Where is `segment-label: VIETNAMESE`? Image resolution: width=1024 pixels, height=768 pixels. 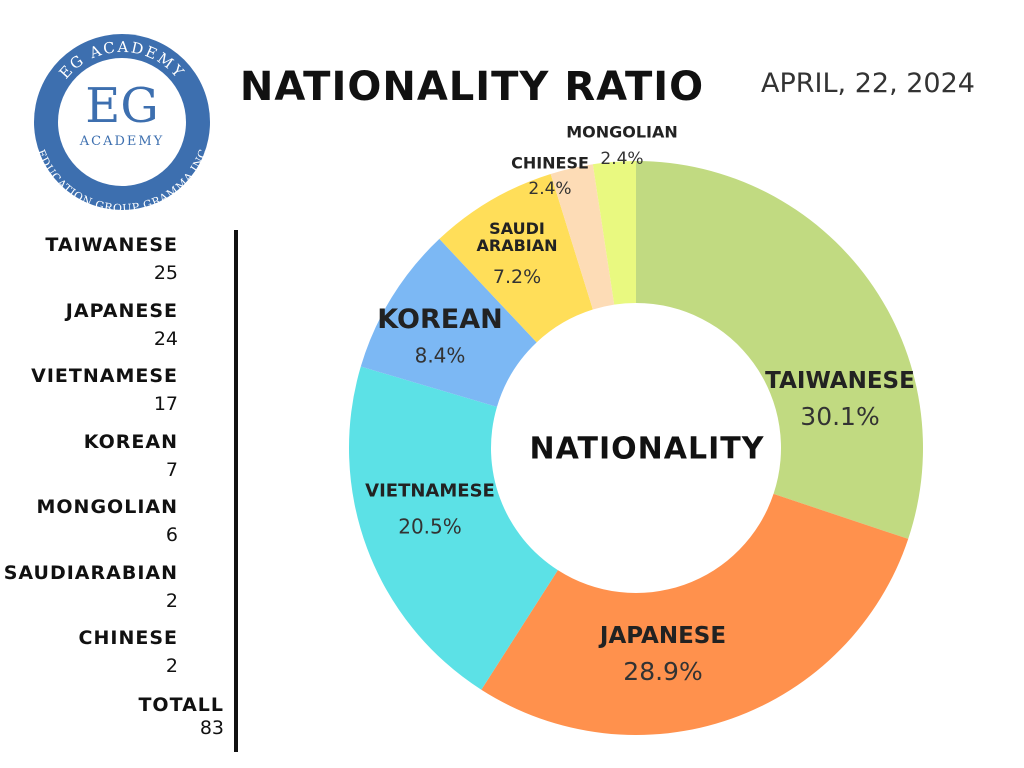
segment-label: VIETNAMESE is located at coordinates (430, 491).